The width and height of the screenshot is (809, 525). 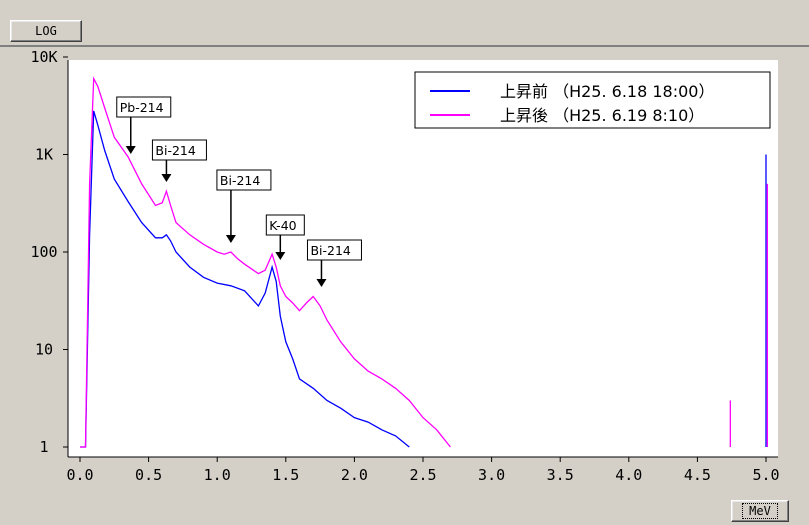 What do you see at coordinates (765, 475) in the screenshot?
I see `x-tick-label-10: 5.0` at bounding box center [765, 475].